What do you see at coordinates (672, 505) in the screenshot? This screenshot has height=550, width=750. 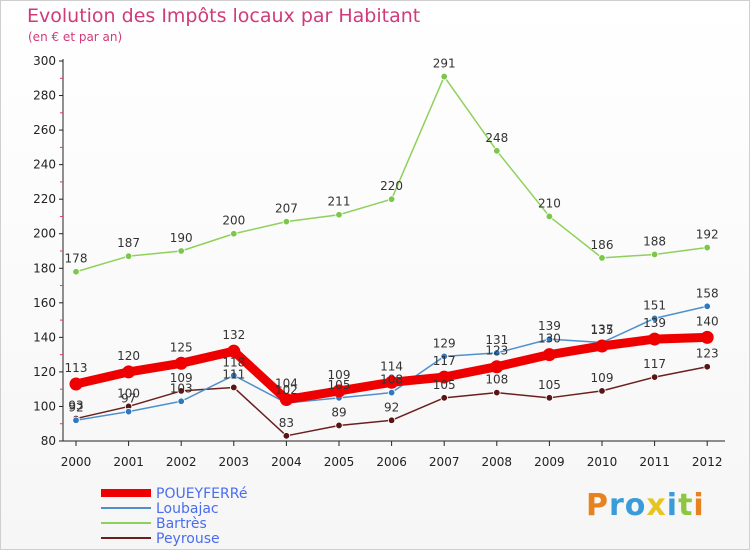 I see `brand-letter: i` at bounding box center [672, 505].